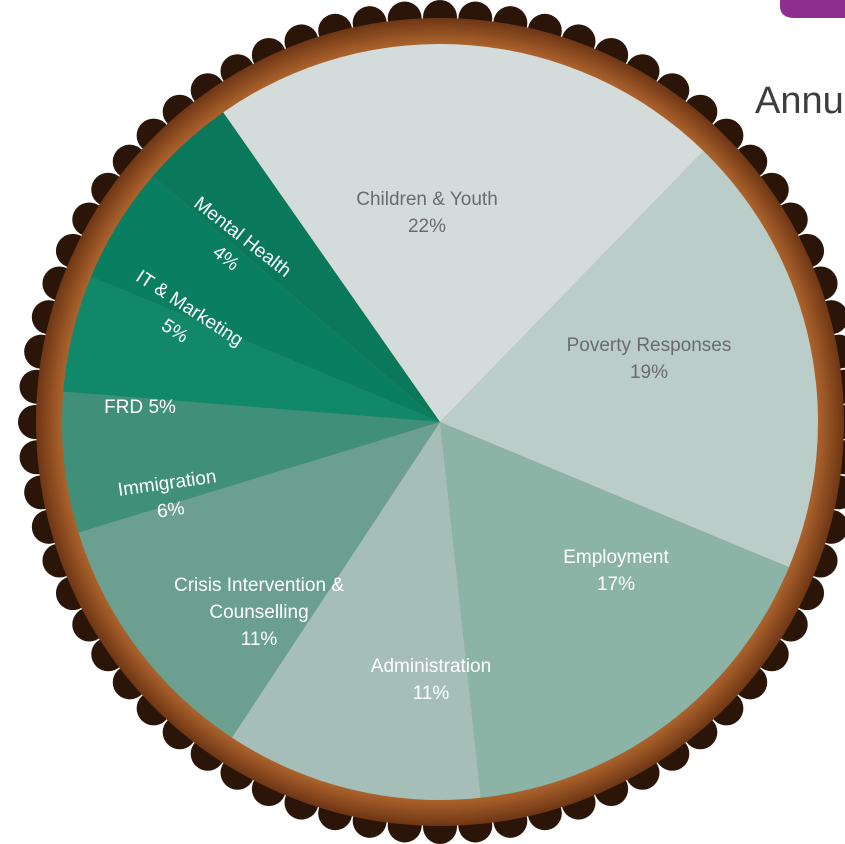  What do you see at coordinates (162, 407) in the screenshot?
I see `value-label: 5%` at bounding box center [162, 407].